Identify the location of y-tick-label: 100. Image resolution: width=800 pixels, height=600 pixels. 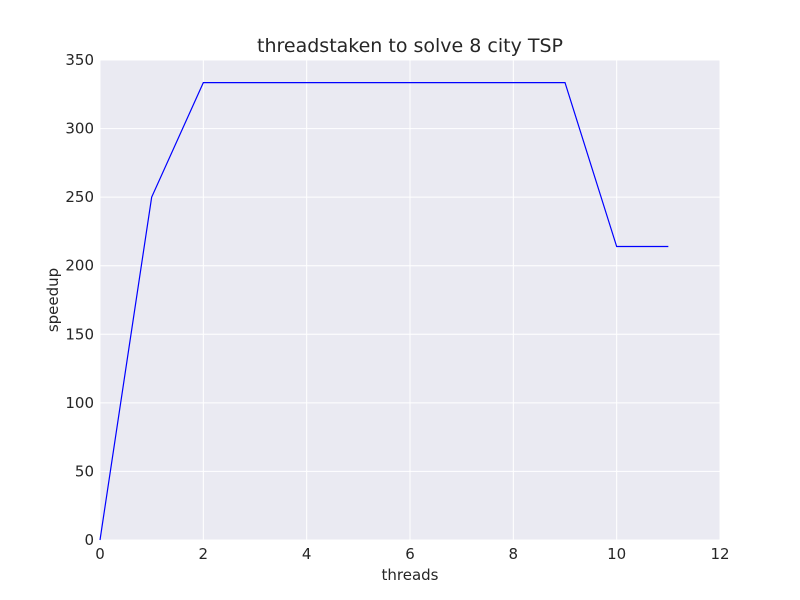
(79, 403).